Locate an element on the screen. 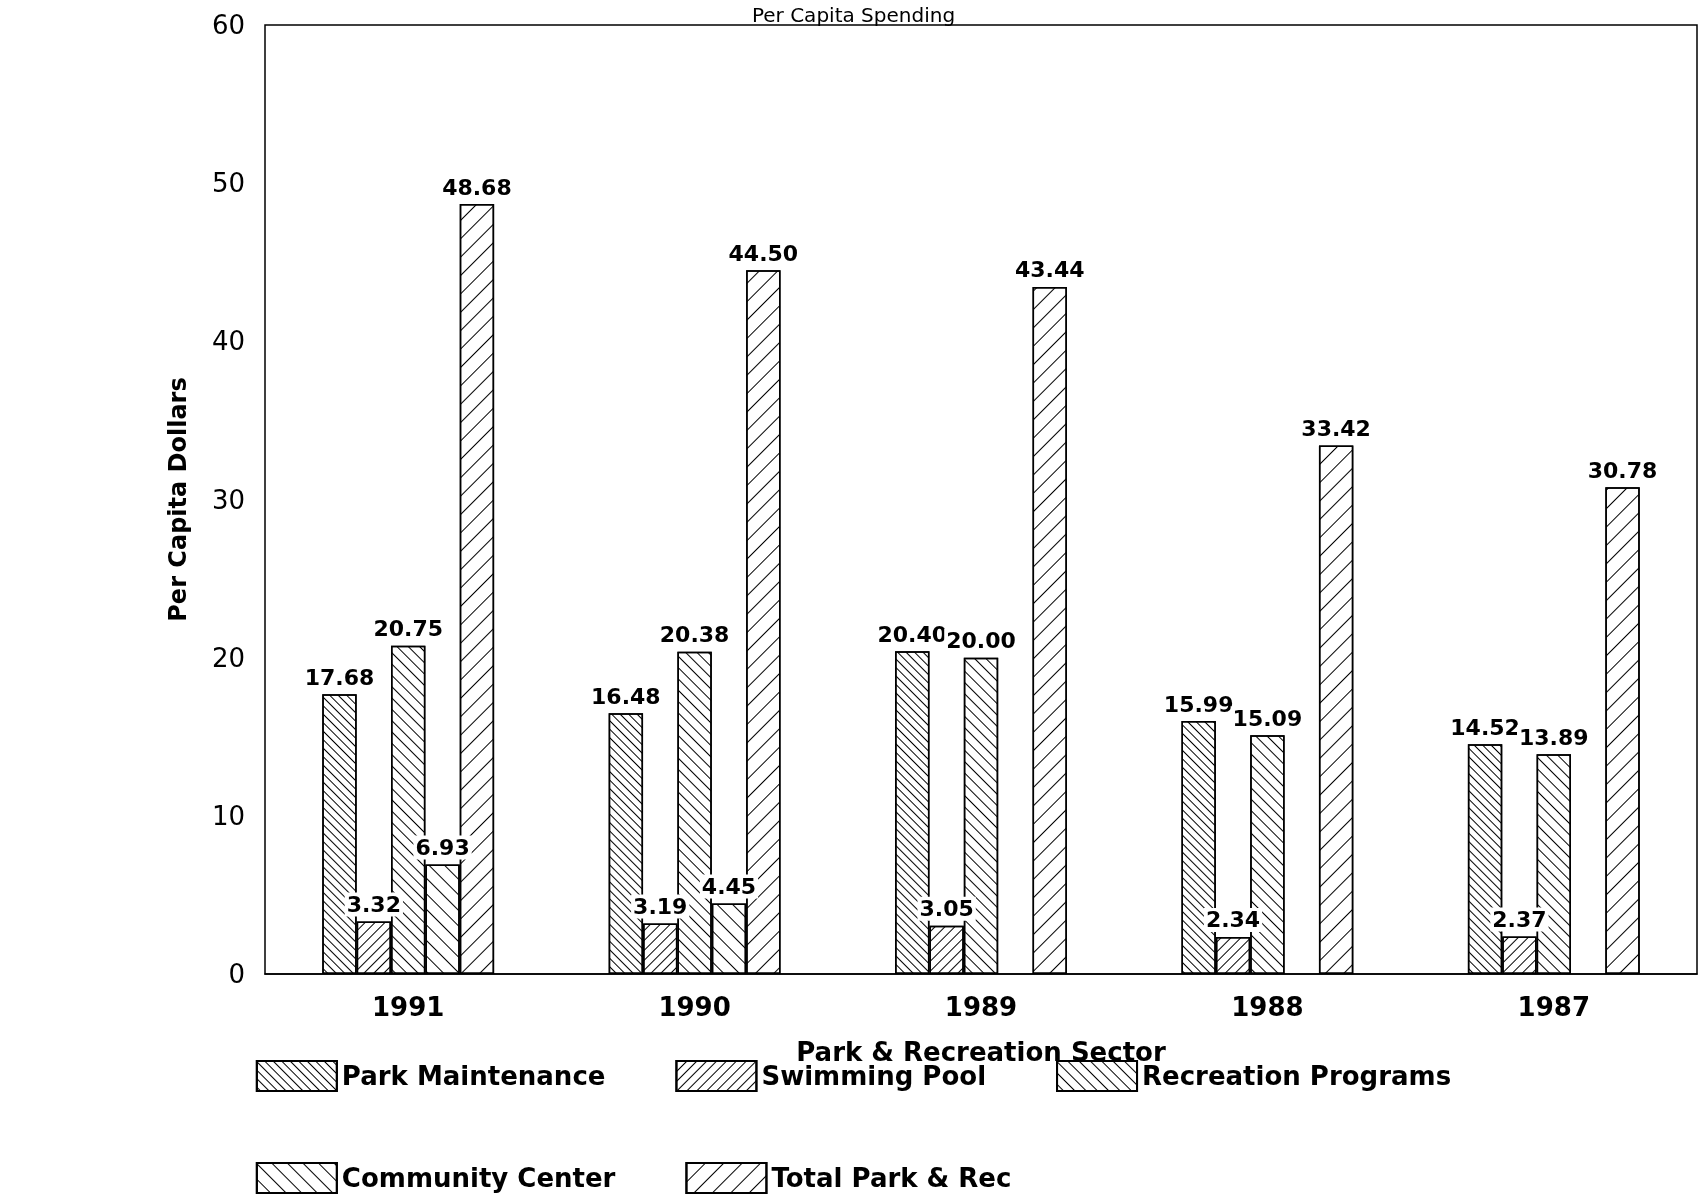 Image resolution: width=1707 pixels, height=1204 pixels. y-tick-label: 10 is located at coordinates (228, 815).